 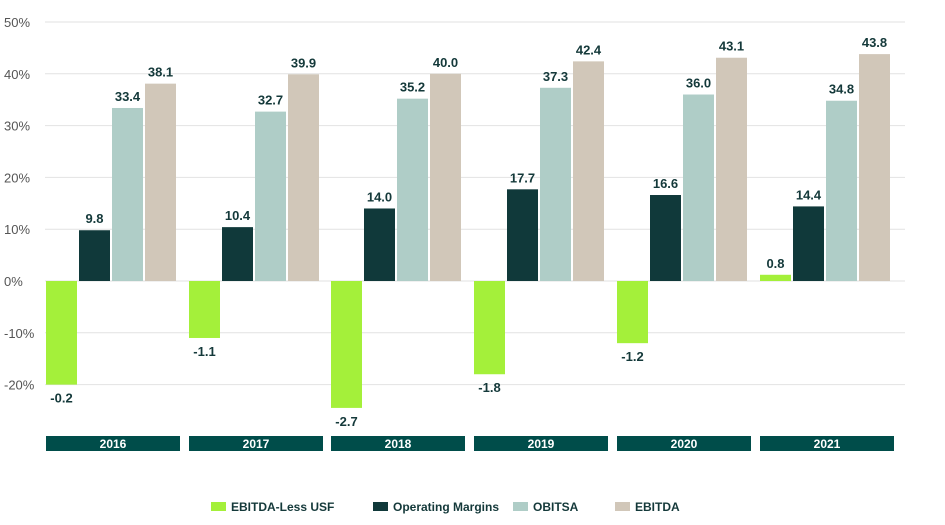 I want to click on x-tick-label: 2019, so click(x=541, y=444).